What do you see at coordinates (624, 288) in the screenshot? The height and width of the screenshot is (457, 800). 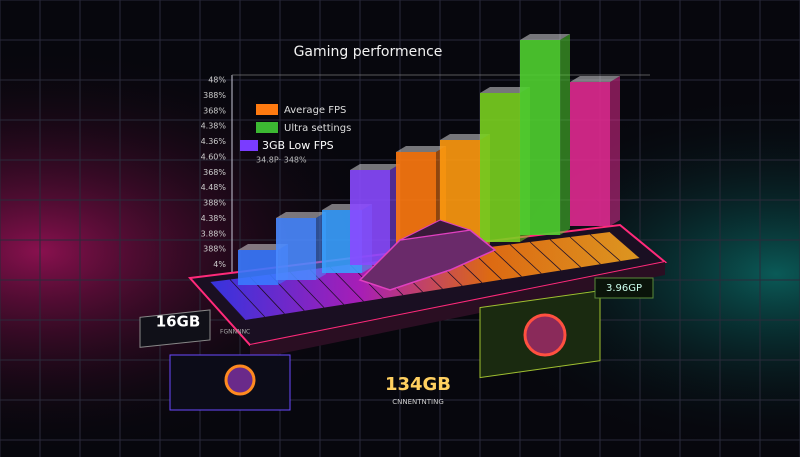 I see `badge-text: 3.96GP` at bounding box center [624, 288].